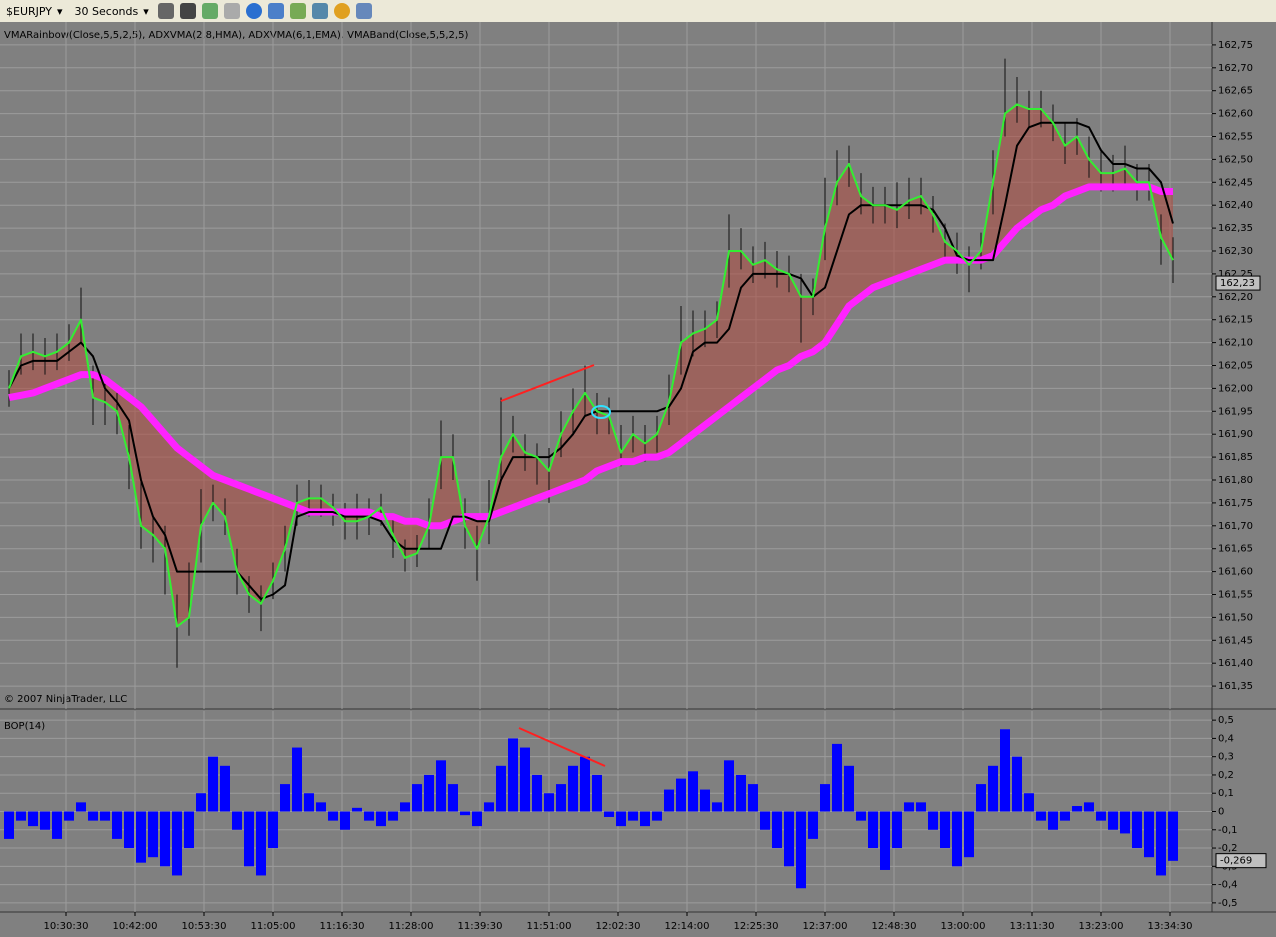  Describe the element at coordinates (1101, 926) in the screenshot. I see `x-tick-label: 13:23:00` at that location.